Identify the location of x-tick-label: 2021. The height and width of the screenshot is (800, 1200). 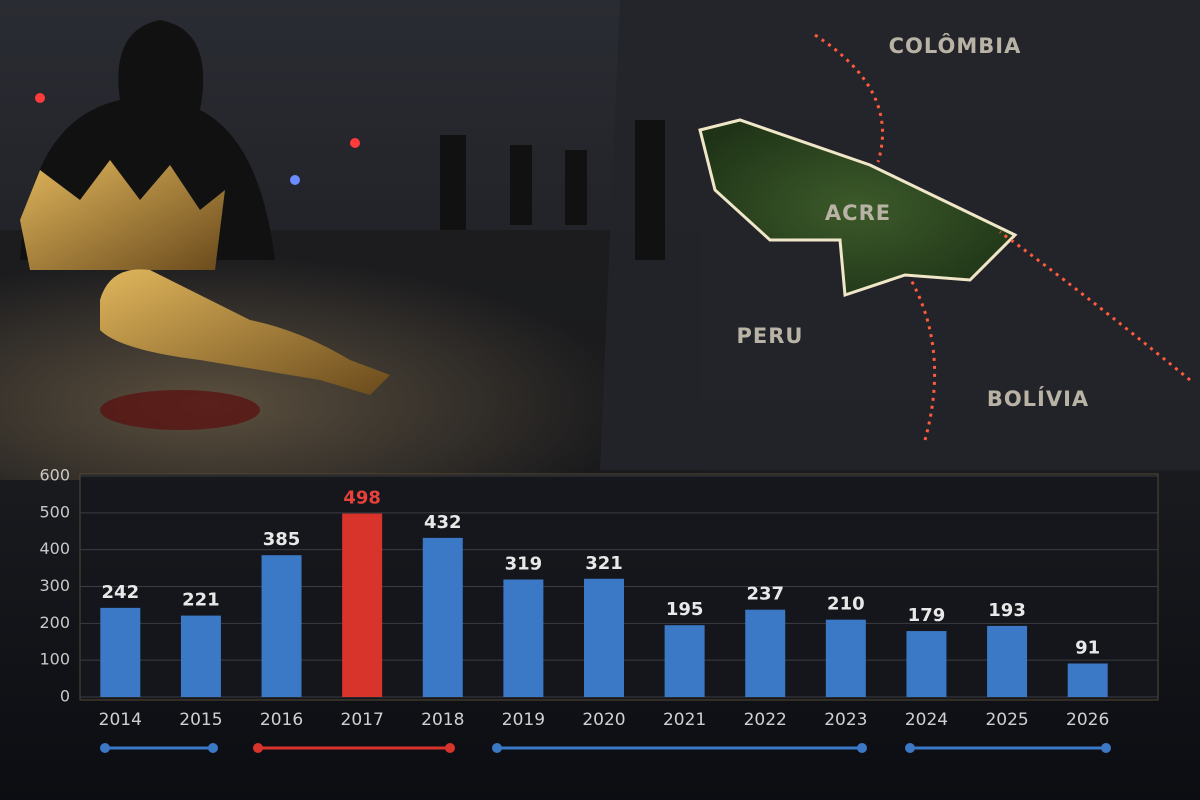
(684, 720).